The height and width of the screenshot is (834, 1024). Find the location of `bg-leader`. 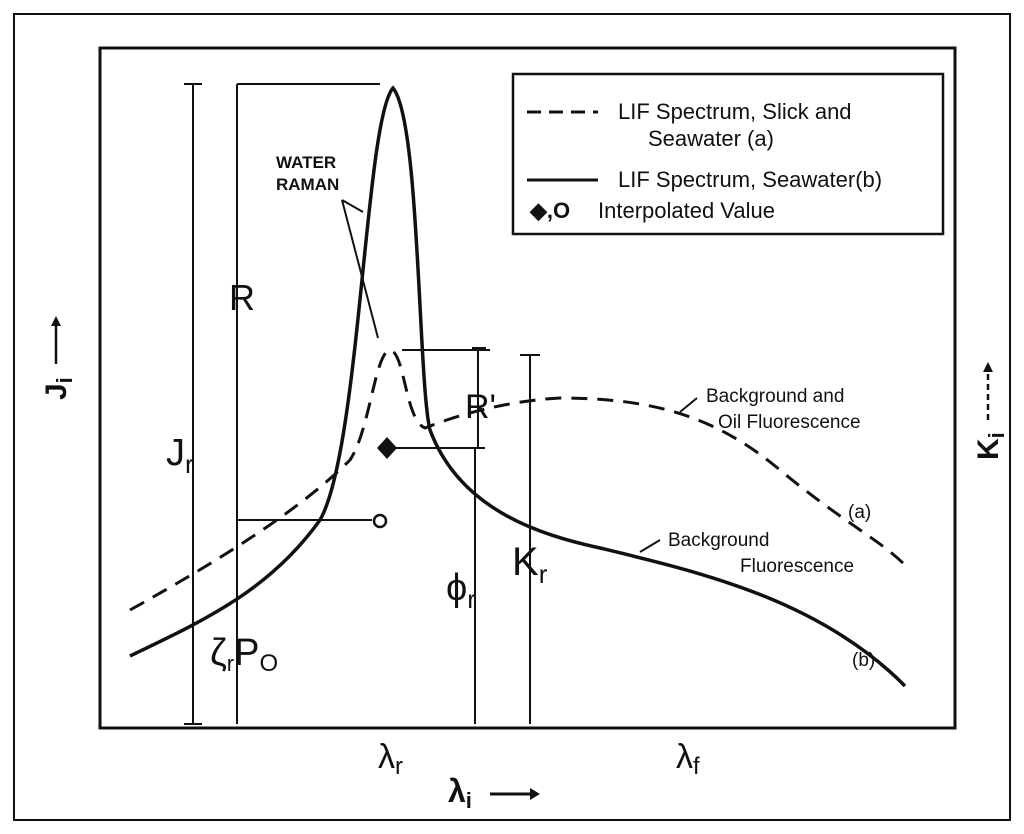

bg-leader is located at coordinates (650, 546).